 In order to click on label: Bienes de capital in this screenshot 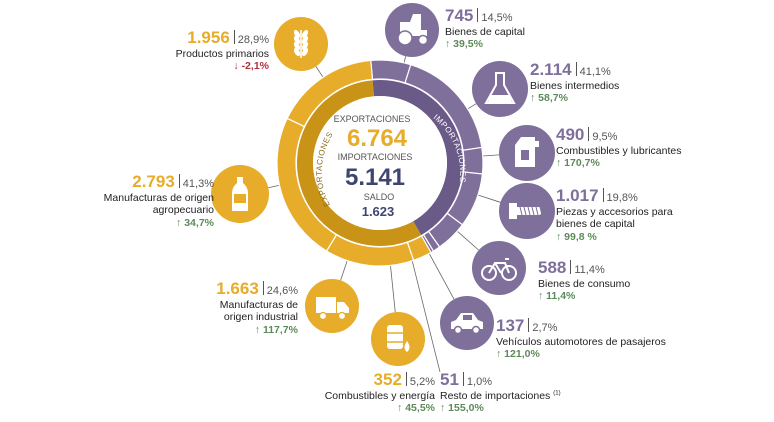, I will do `click(485, 32)`.